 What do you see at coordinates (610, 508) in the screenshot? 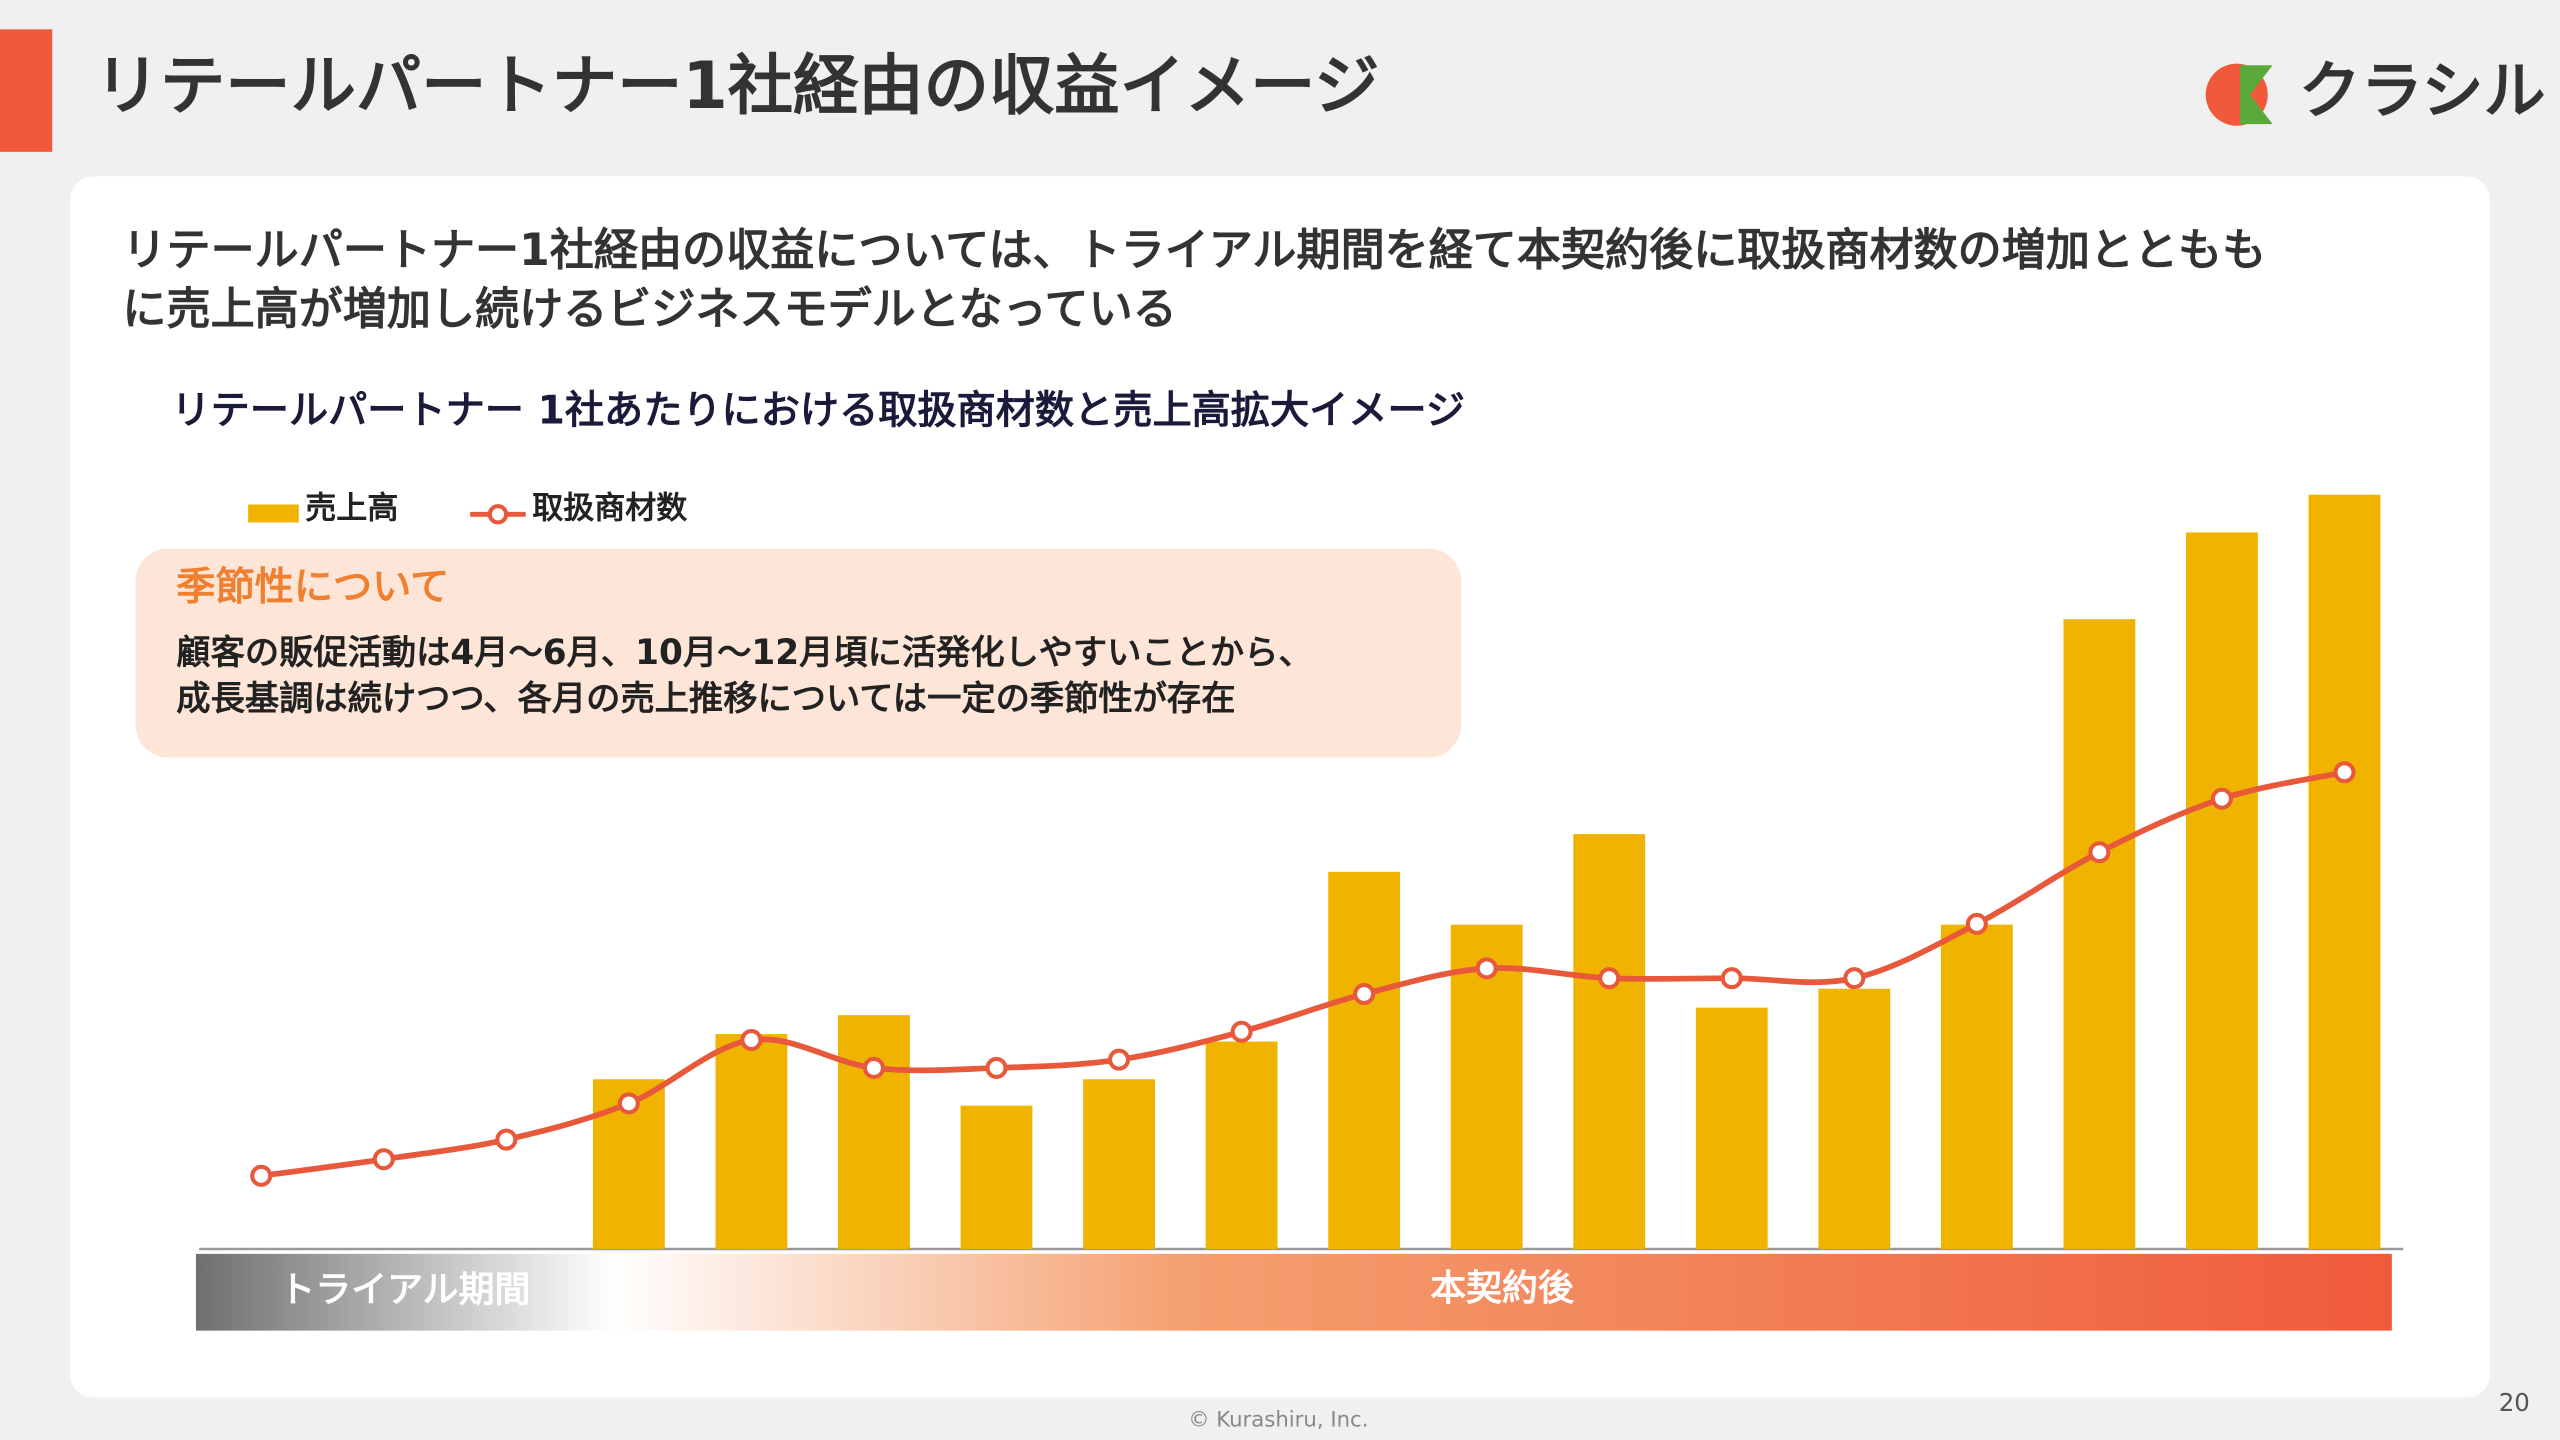
I see `legend-label: 取扱商材数` at bounding box center [610, 508].